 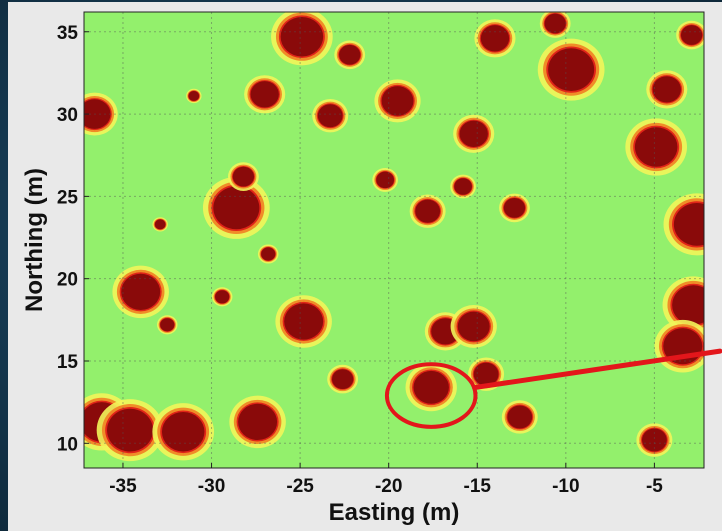 What do you see at coordinates (67, 115) in the screenshot?
I see `y-tick-label: 30` at bounding box center [67, 115].